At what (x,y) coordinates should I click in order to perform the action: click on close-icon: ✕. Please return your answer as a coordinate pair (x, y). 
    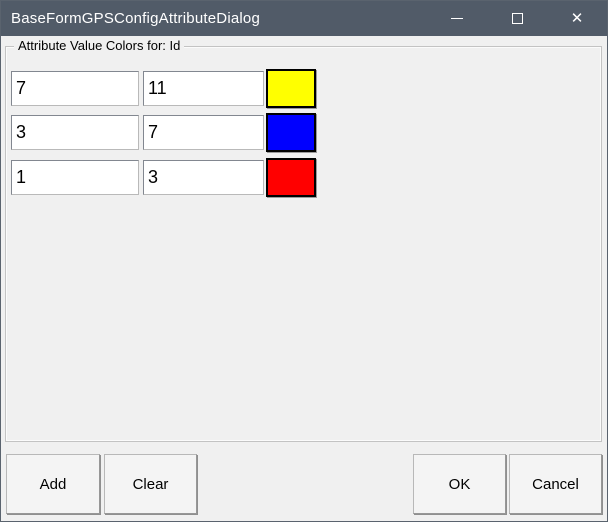
    Looking at the image, I should click on (577, 18).